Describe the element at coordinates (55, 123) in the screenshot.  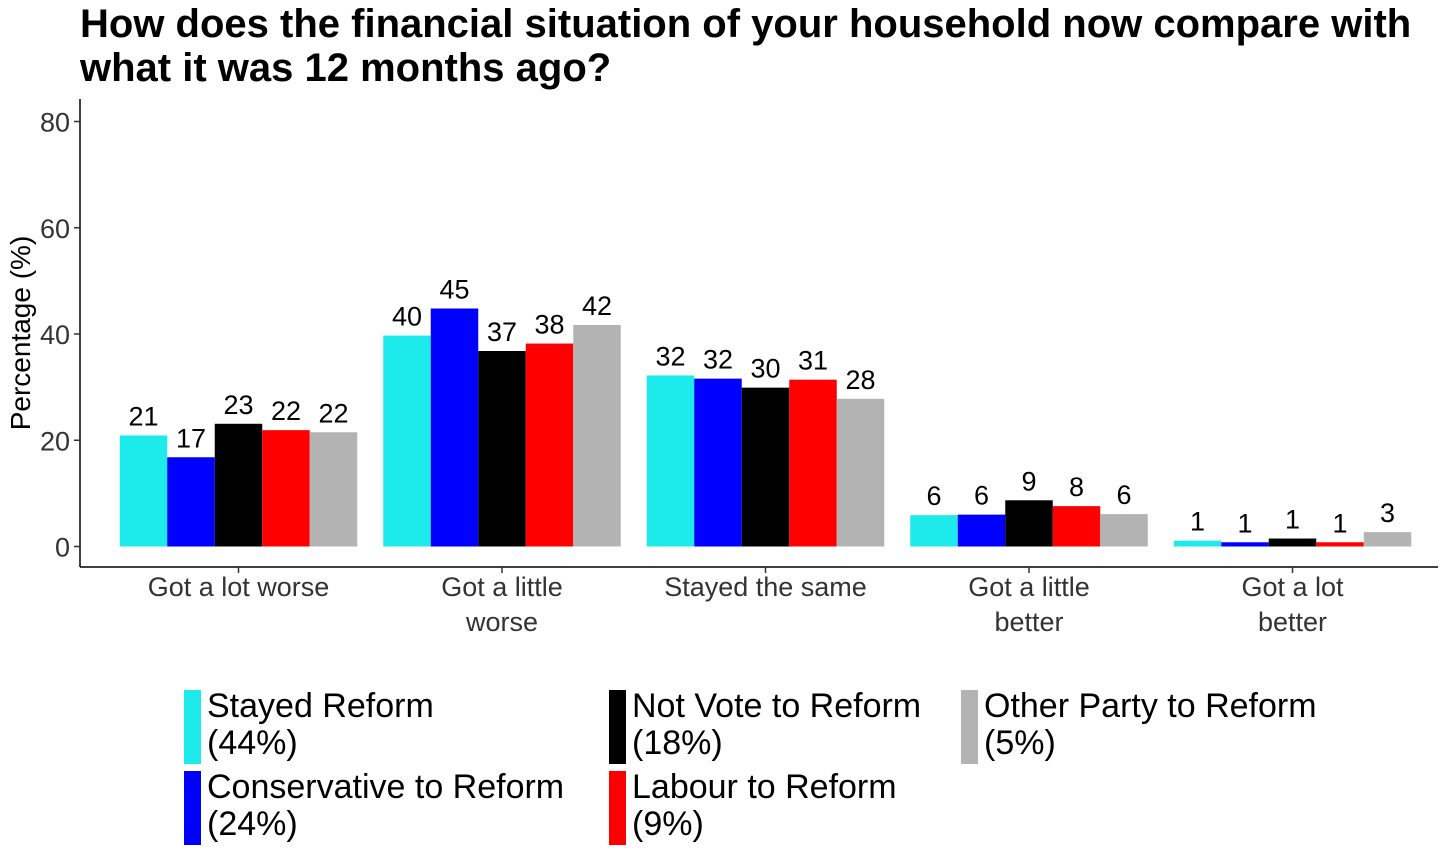
I see `y-tick-label: 80` at that location.